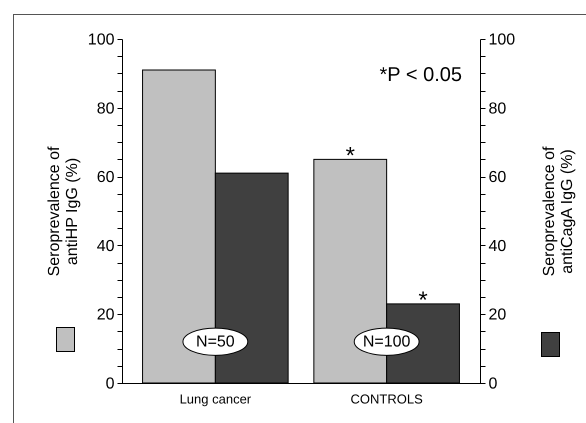  I want to click on y2-tick-label: 0, so click(493, 384).